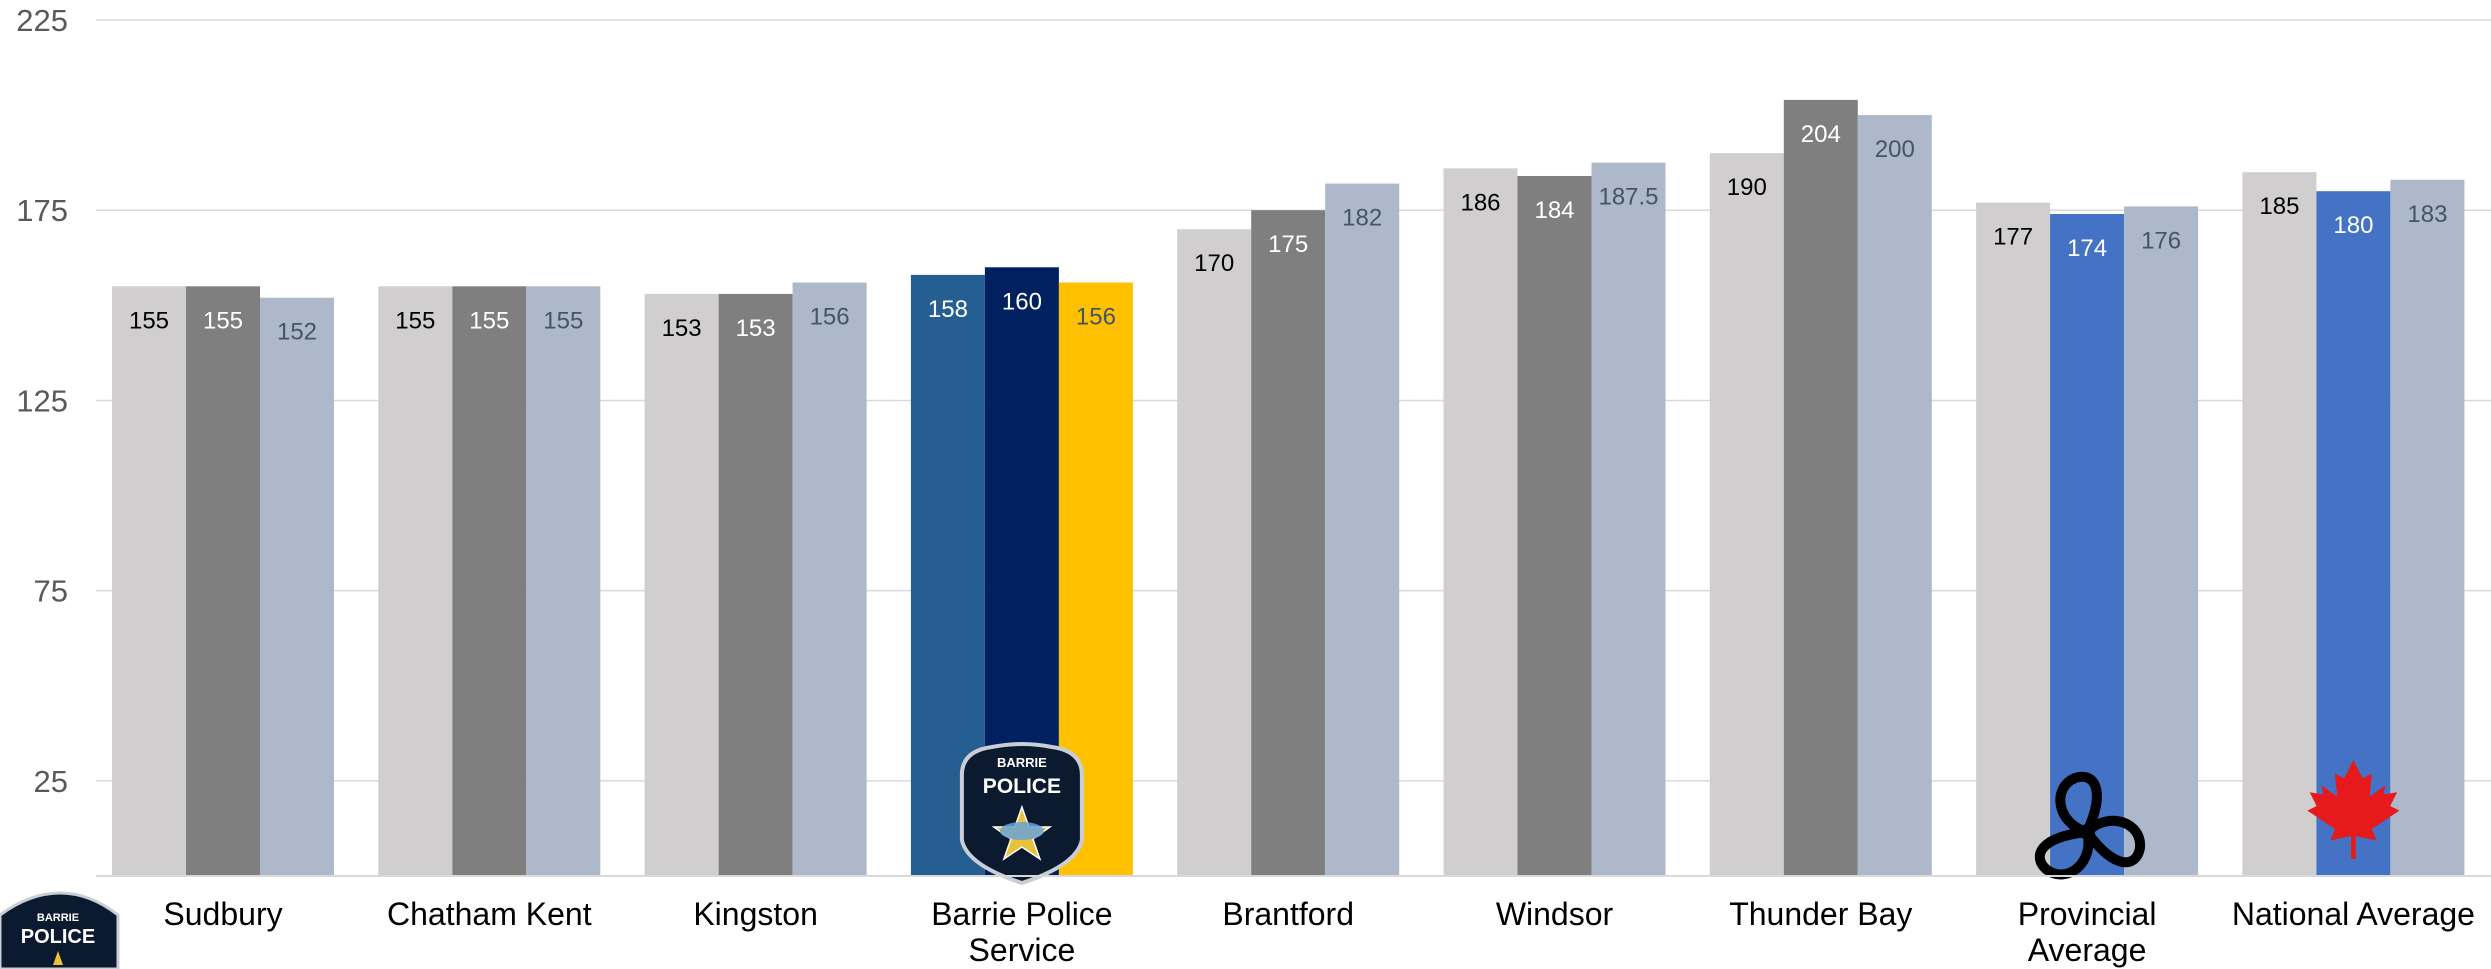 This screenshot has width=2491, height=969. I want to click on category-label: Sudbury, so click(222, 914).